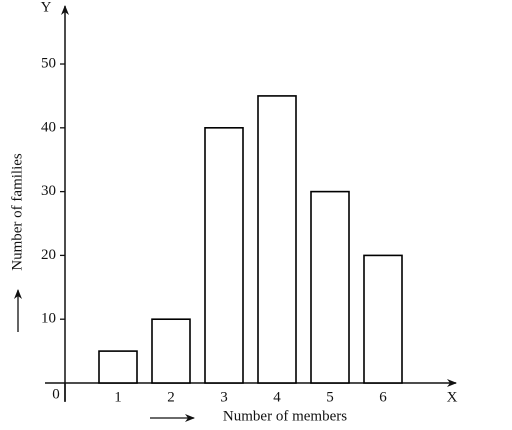 This screenshot has width=512, height=430. Describe the element at coordinates (48, 63) in the screenshot. I see `y-tick-label: 50` at that location.